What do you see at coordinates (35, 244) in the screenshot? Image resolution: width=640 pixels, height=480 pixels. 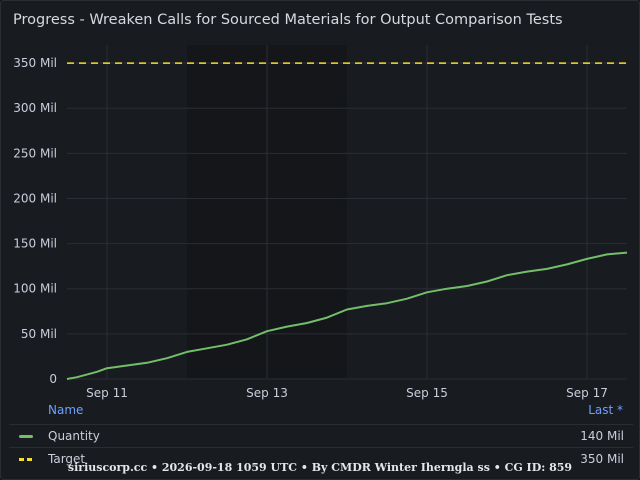 I see `y-tick-label: 150 Mil` at bounding box center [35, 244].